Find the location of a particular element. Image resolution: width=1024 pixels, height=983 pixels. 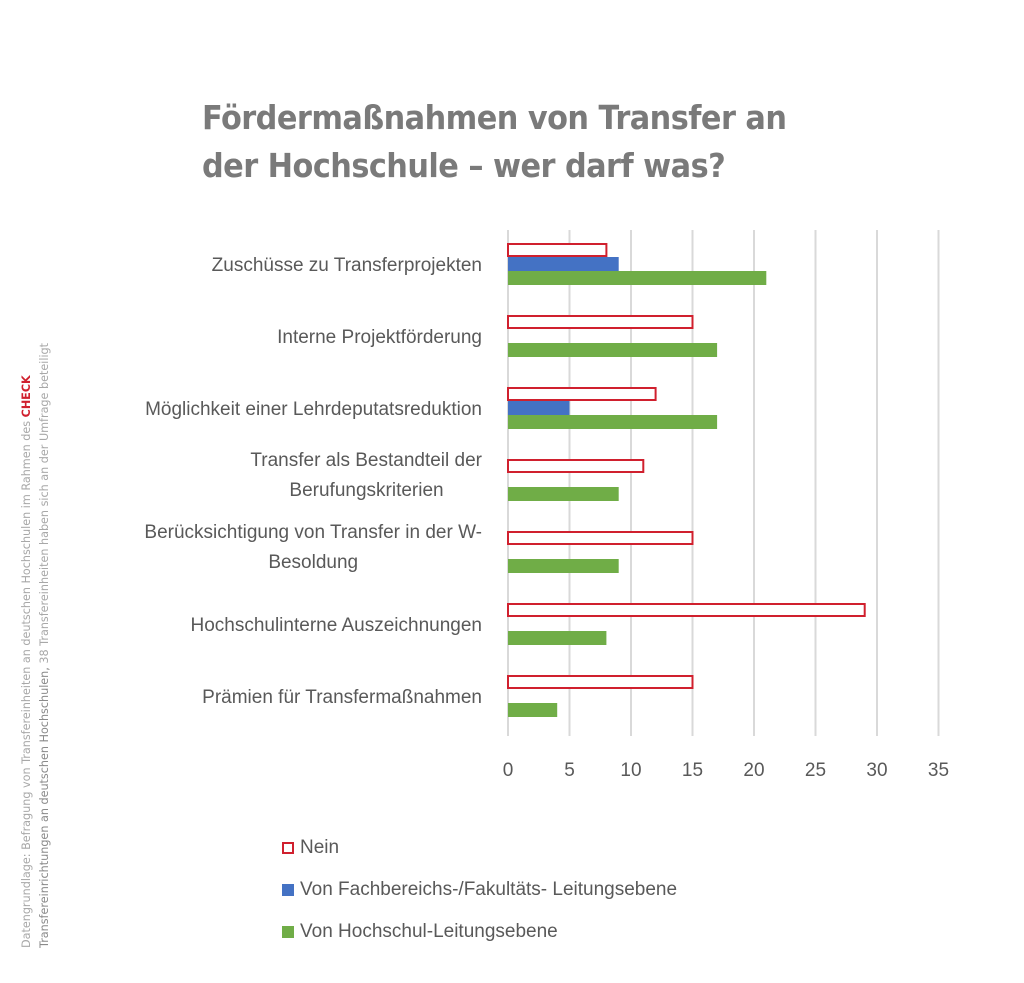

x-tick-label: 30 is located at coordinates (876, 770).